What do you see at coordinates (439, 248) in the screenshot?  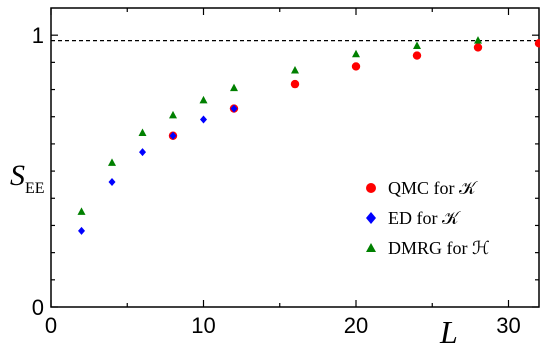 I see `legend-label-dmrg: DMRG for ℋ` at bounding box center [439, 248].